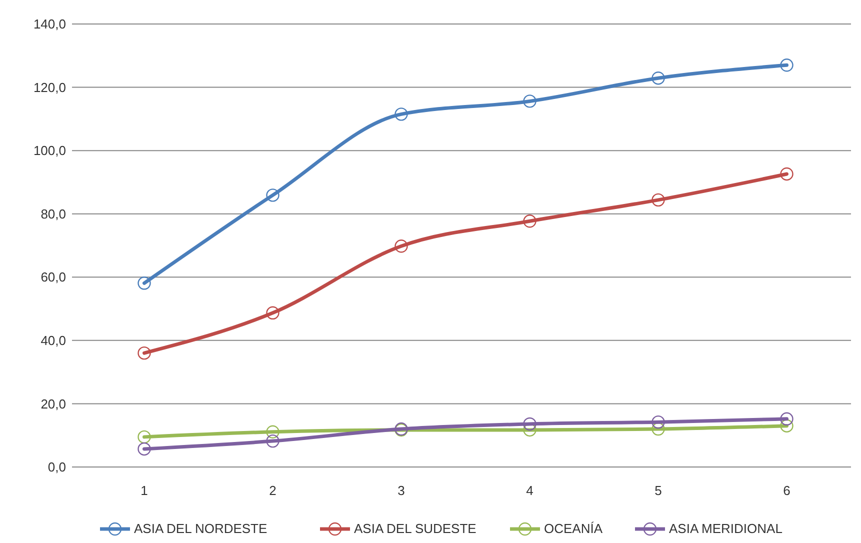  What do you see at coordinates (401, 490) in the screenshot?
I see `x-tick-label: 3` at bounding box center [401, 490].